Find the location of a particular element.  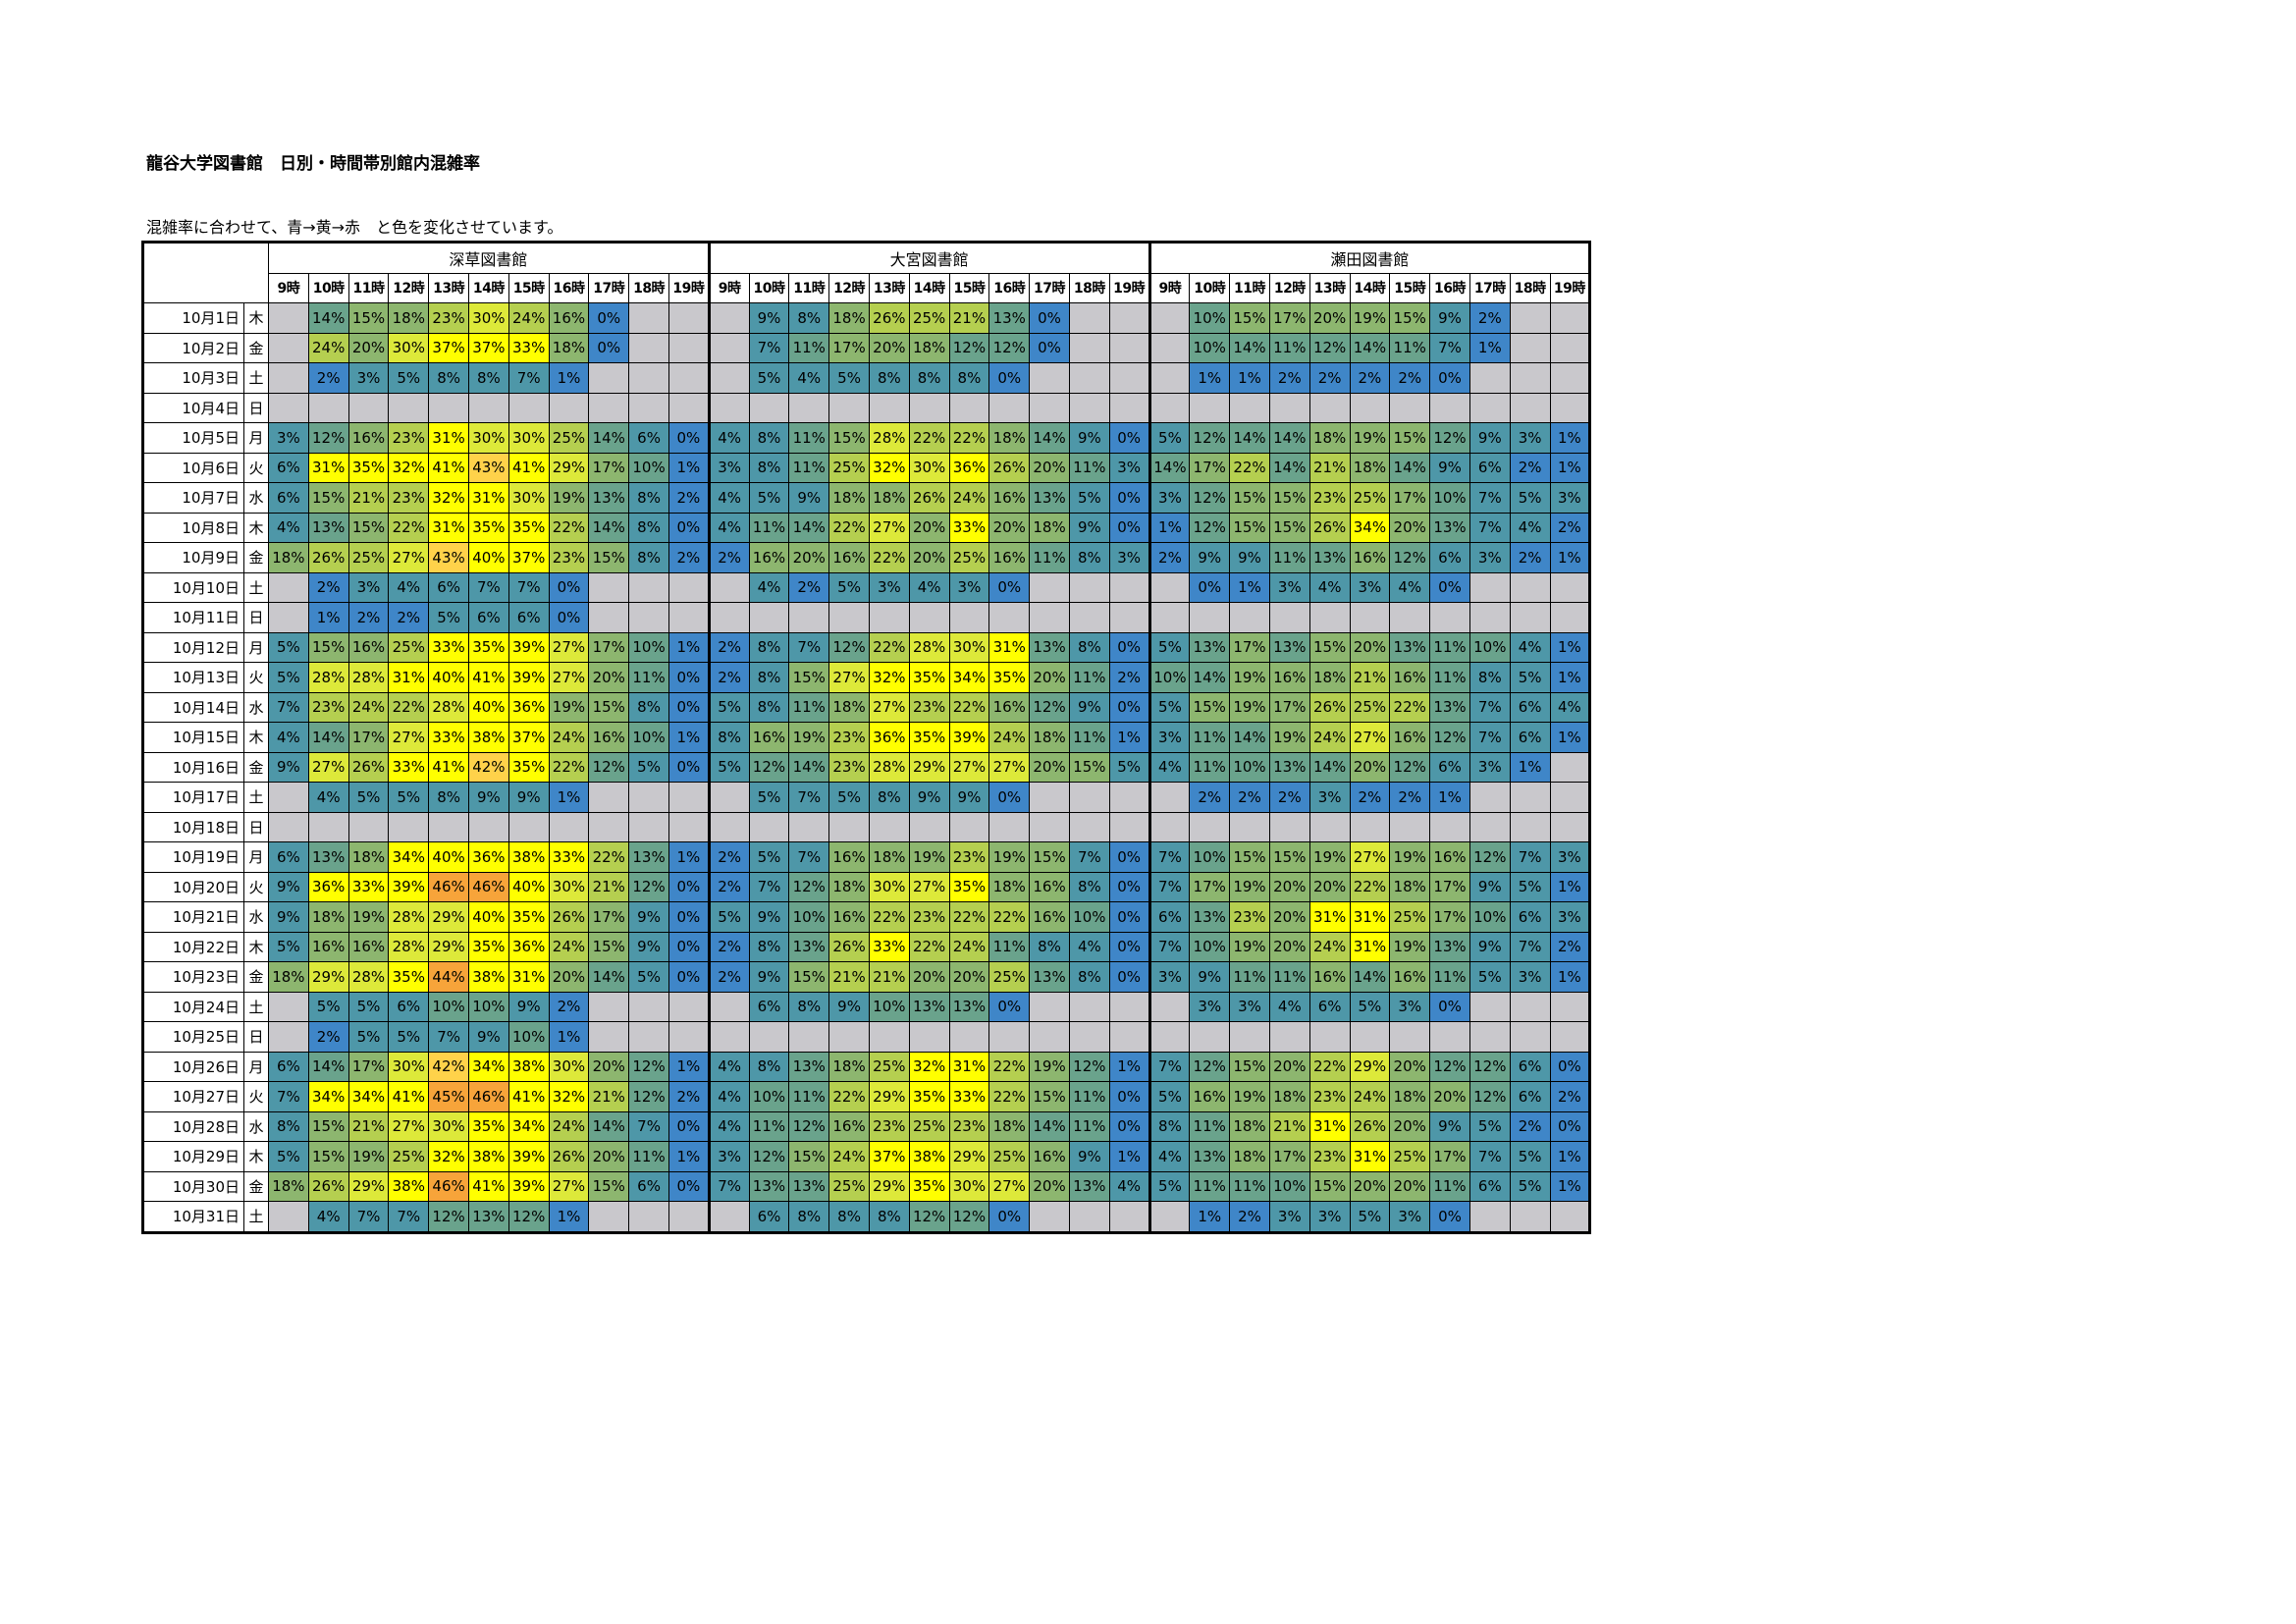

rate-cell-seta: 9% is located at coordinates (1210, 557).